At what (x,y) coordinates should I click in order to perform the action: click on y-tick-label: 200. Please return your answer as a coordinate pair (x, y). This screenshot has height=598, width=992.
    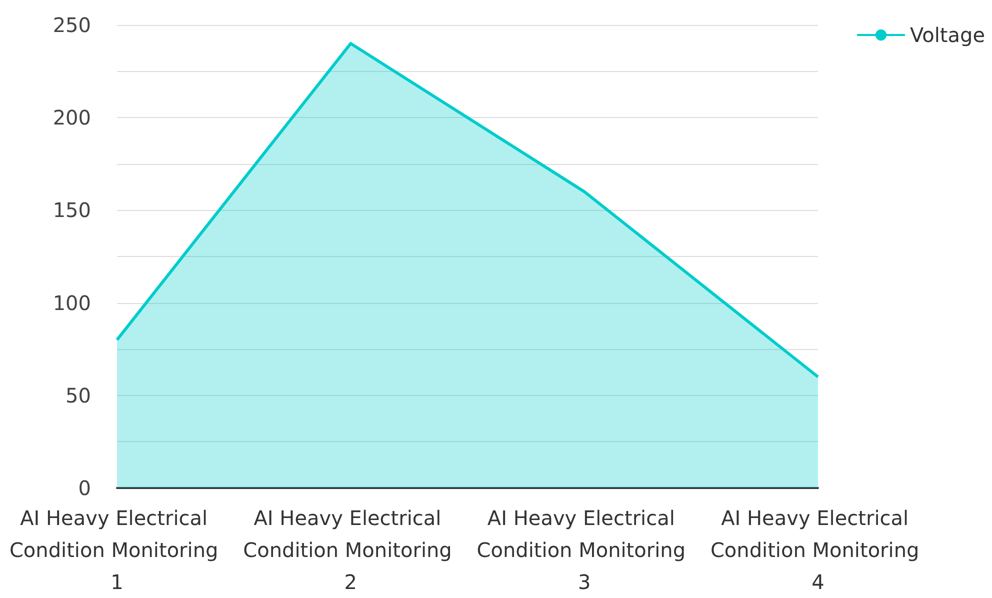
    Looking at the image, I should click on (71, 118).